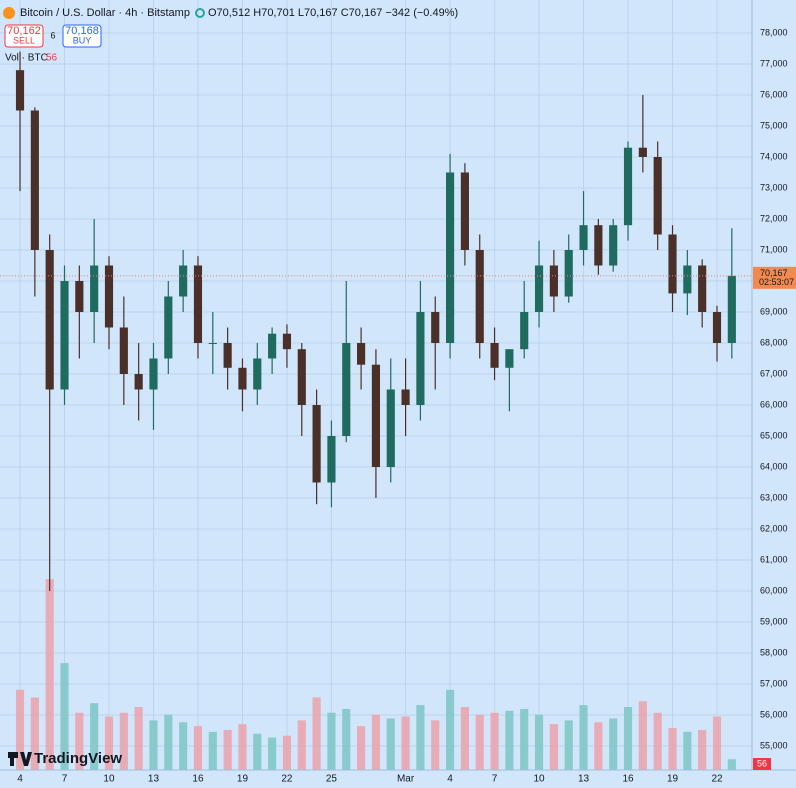 Image resolution: width=796 pixels, height=788 pixels. What do you see at coordinates (65, 779) in the screenshot?
I see `x-tick-label: 7` at bounding box center [65, 779].